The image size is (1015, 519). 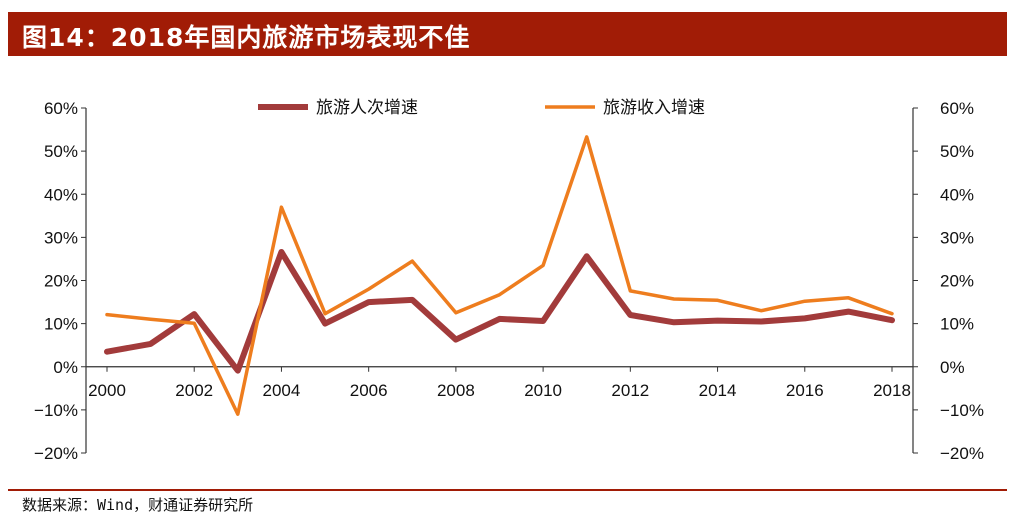 What do you see at coordinates (61, 194) in the screenshot?
I see `y-tick-label-left: 40%` at bounding box center [61, 194].